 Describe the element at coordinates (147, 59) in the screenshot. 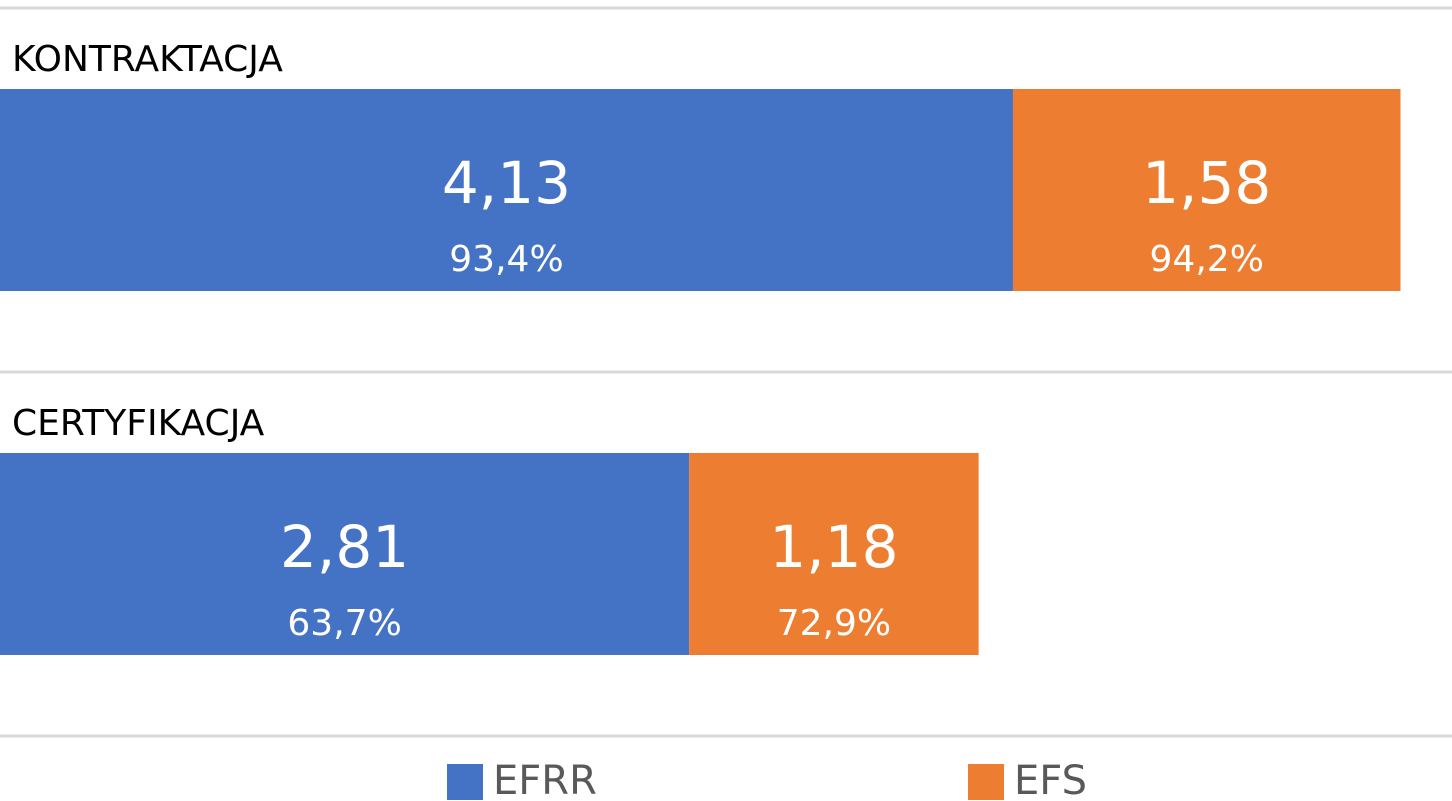

I see `category-label: KONTRAKTACJA` at that location.